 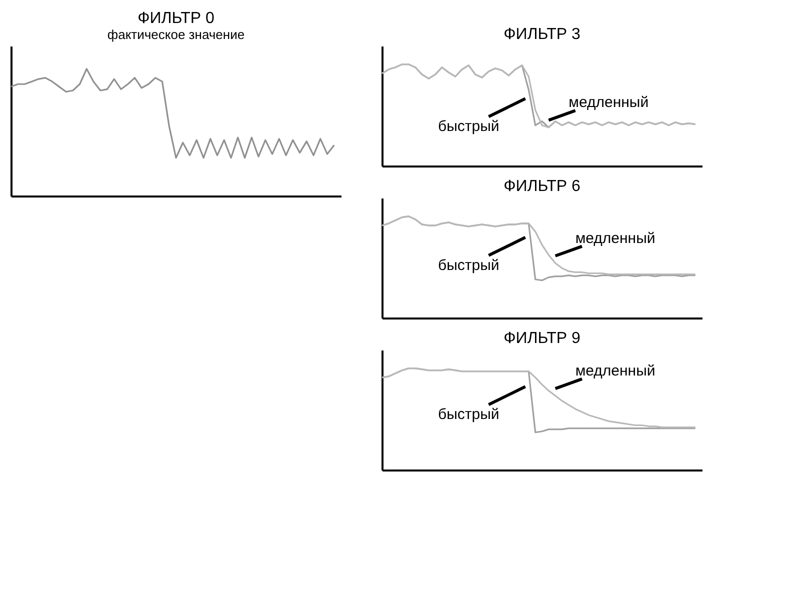 What do you see at coordinates (176, 18) in the screenshot?
I see `chart-title: ФИЛЬТР 0` at bounding box center [176, 18].